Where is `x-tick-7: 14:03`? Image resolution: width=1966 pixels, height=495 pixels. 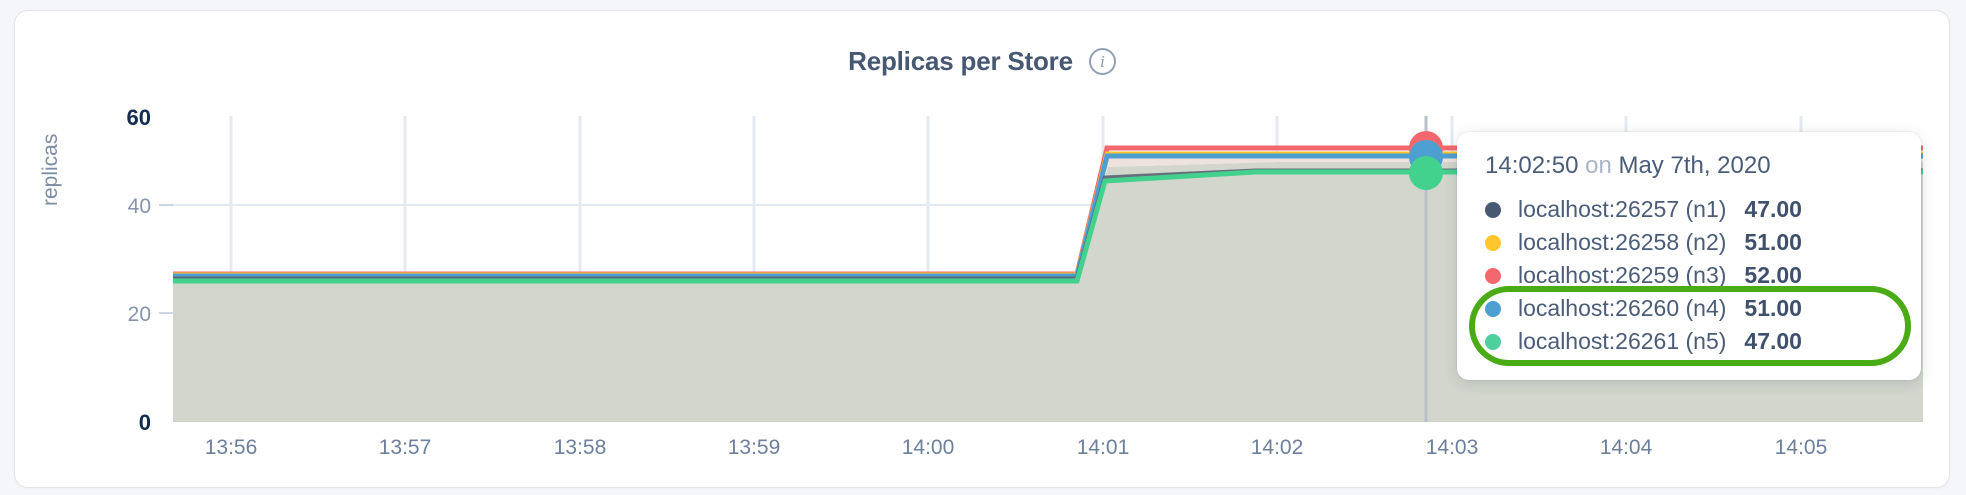 x-tick-7: 14:03 is located at coordinates (1452, 447).